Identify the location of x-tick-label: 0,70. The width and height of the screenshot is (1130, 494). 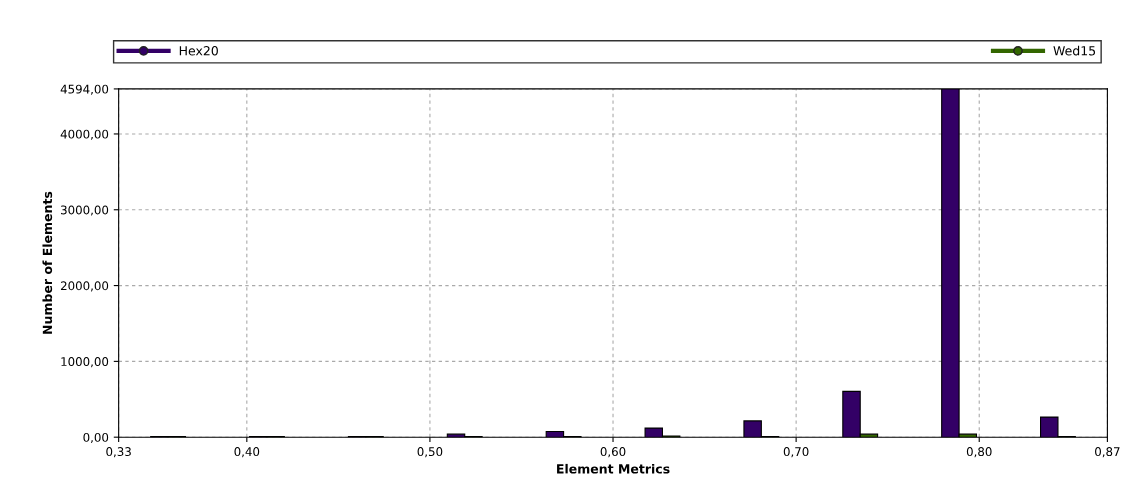
(796, 452).